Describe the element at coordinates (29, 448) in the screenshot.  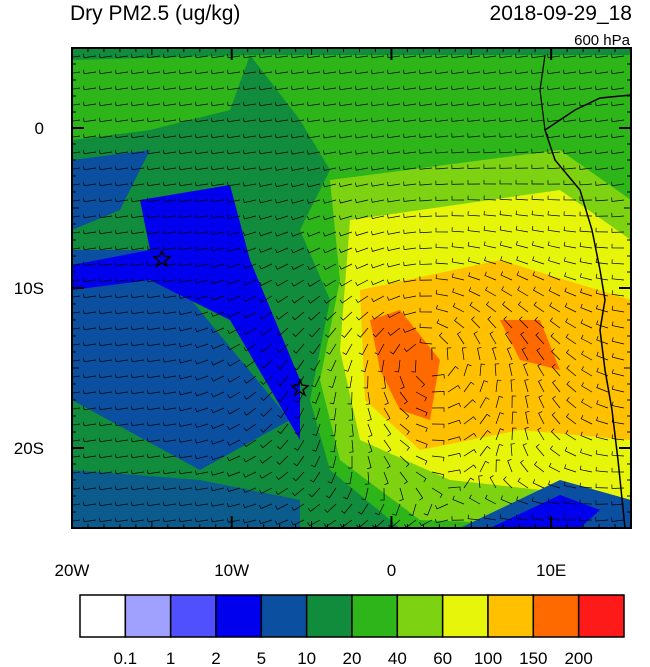
I see `lat-tick-label: 20S` at that location.